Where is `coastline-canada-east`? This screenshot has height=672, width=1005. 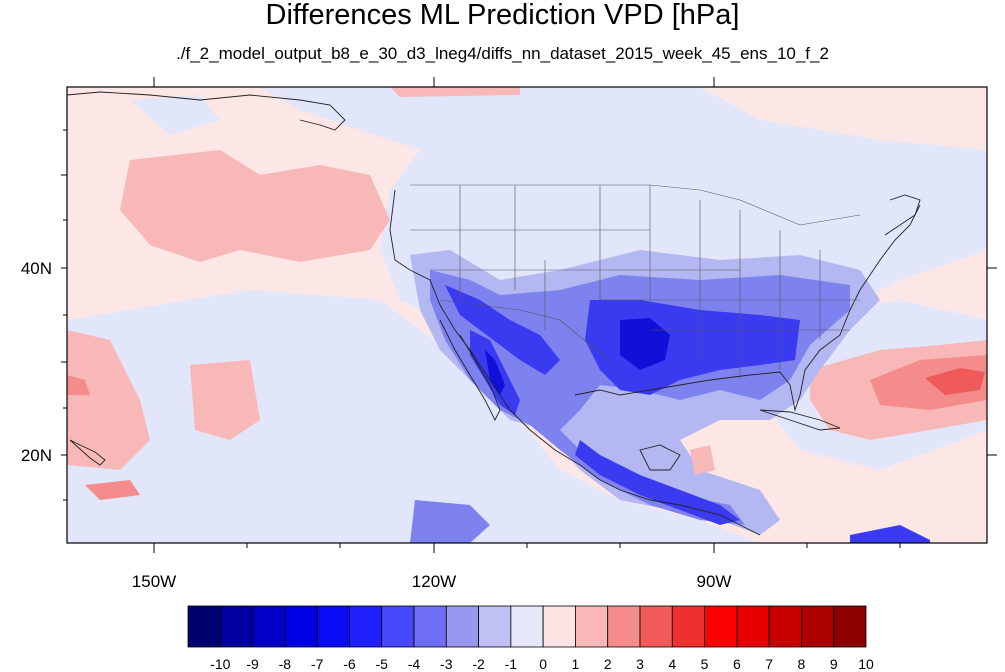 coastline-canada-east is located at coordinates (902, 215).